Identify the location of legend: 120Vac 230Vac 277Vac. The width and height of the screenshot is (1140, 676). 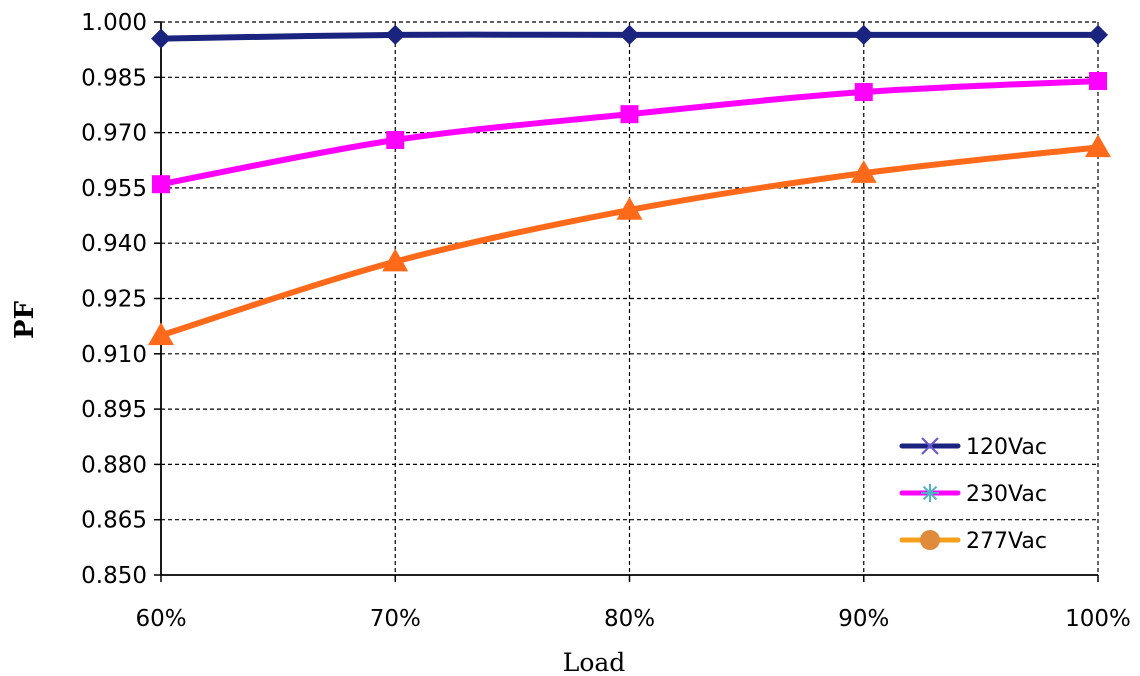
(973, 494).